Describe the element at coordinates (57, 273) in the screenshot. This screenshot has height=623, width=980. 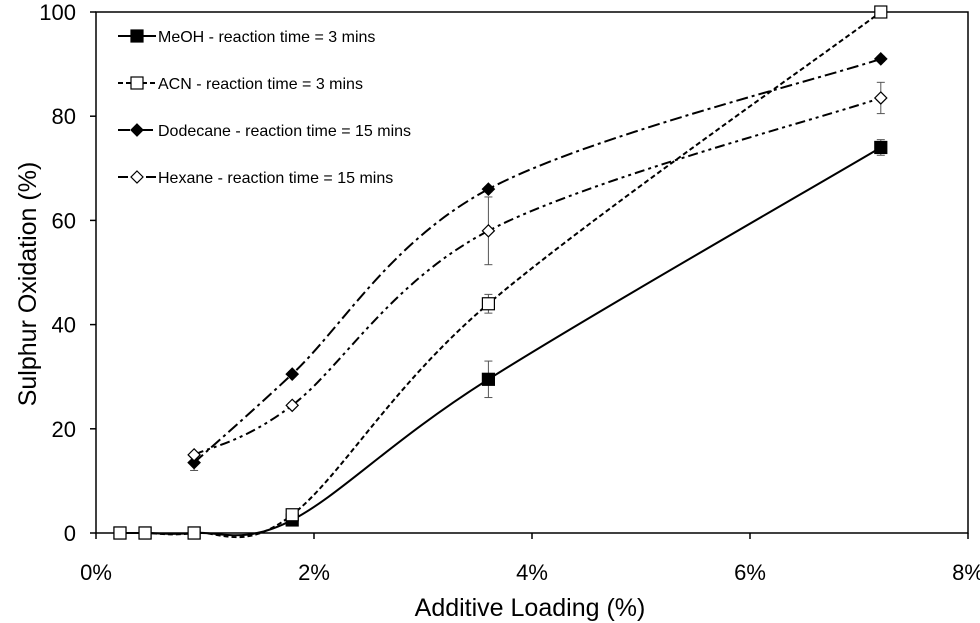
I see `y-tick-labels: 0 20 40 60 80 100` at that location.